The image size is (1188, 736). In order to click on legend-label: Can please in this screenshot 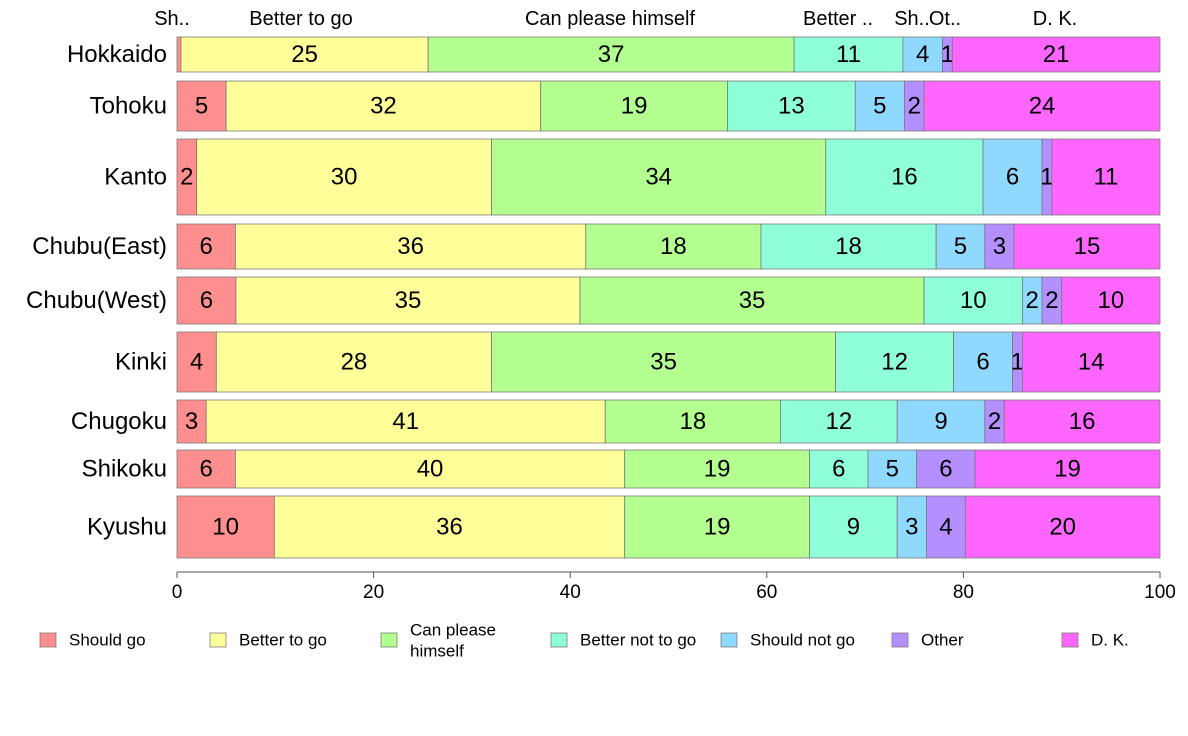, I will do `click(453, 630)`.